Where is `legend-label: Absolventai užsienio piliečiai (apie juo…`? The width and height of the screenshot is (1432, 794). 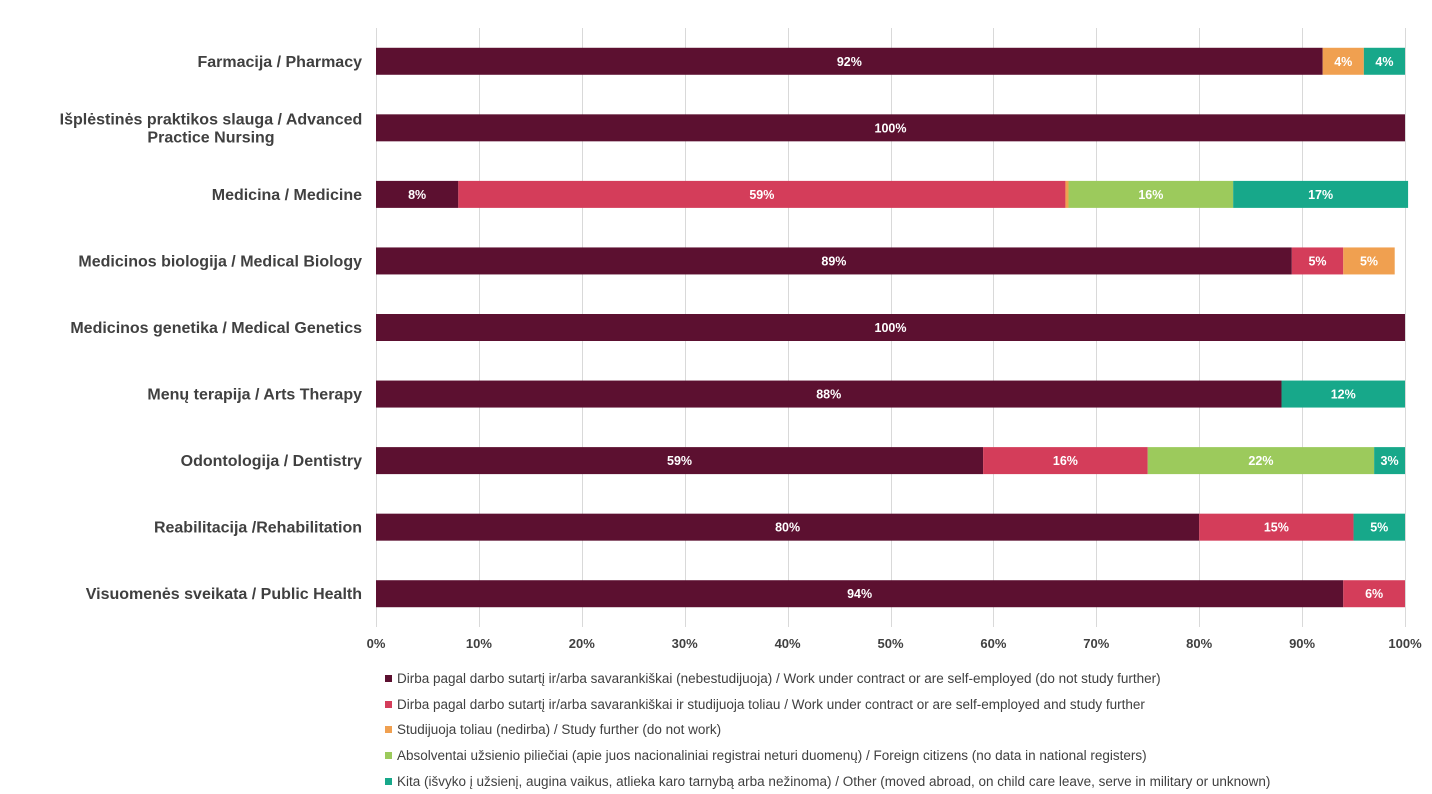 legend-label: Absolventai užsienio piliečiai (apie juo… is located at coordinates (772, 756).